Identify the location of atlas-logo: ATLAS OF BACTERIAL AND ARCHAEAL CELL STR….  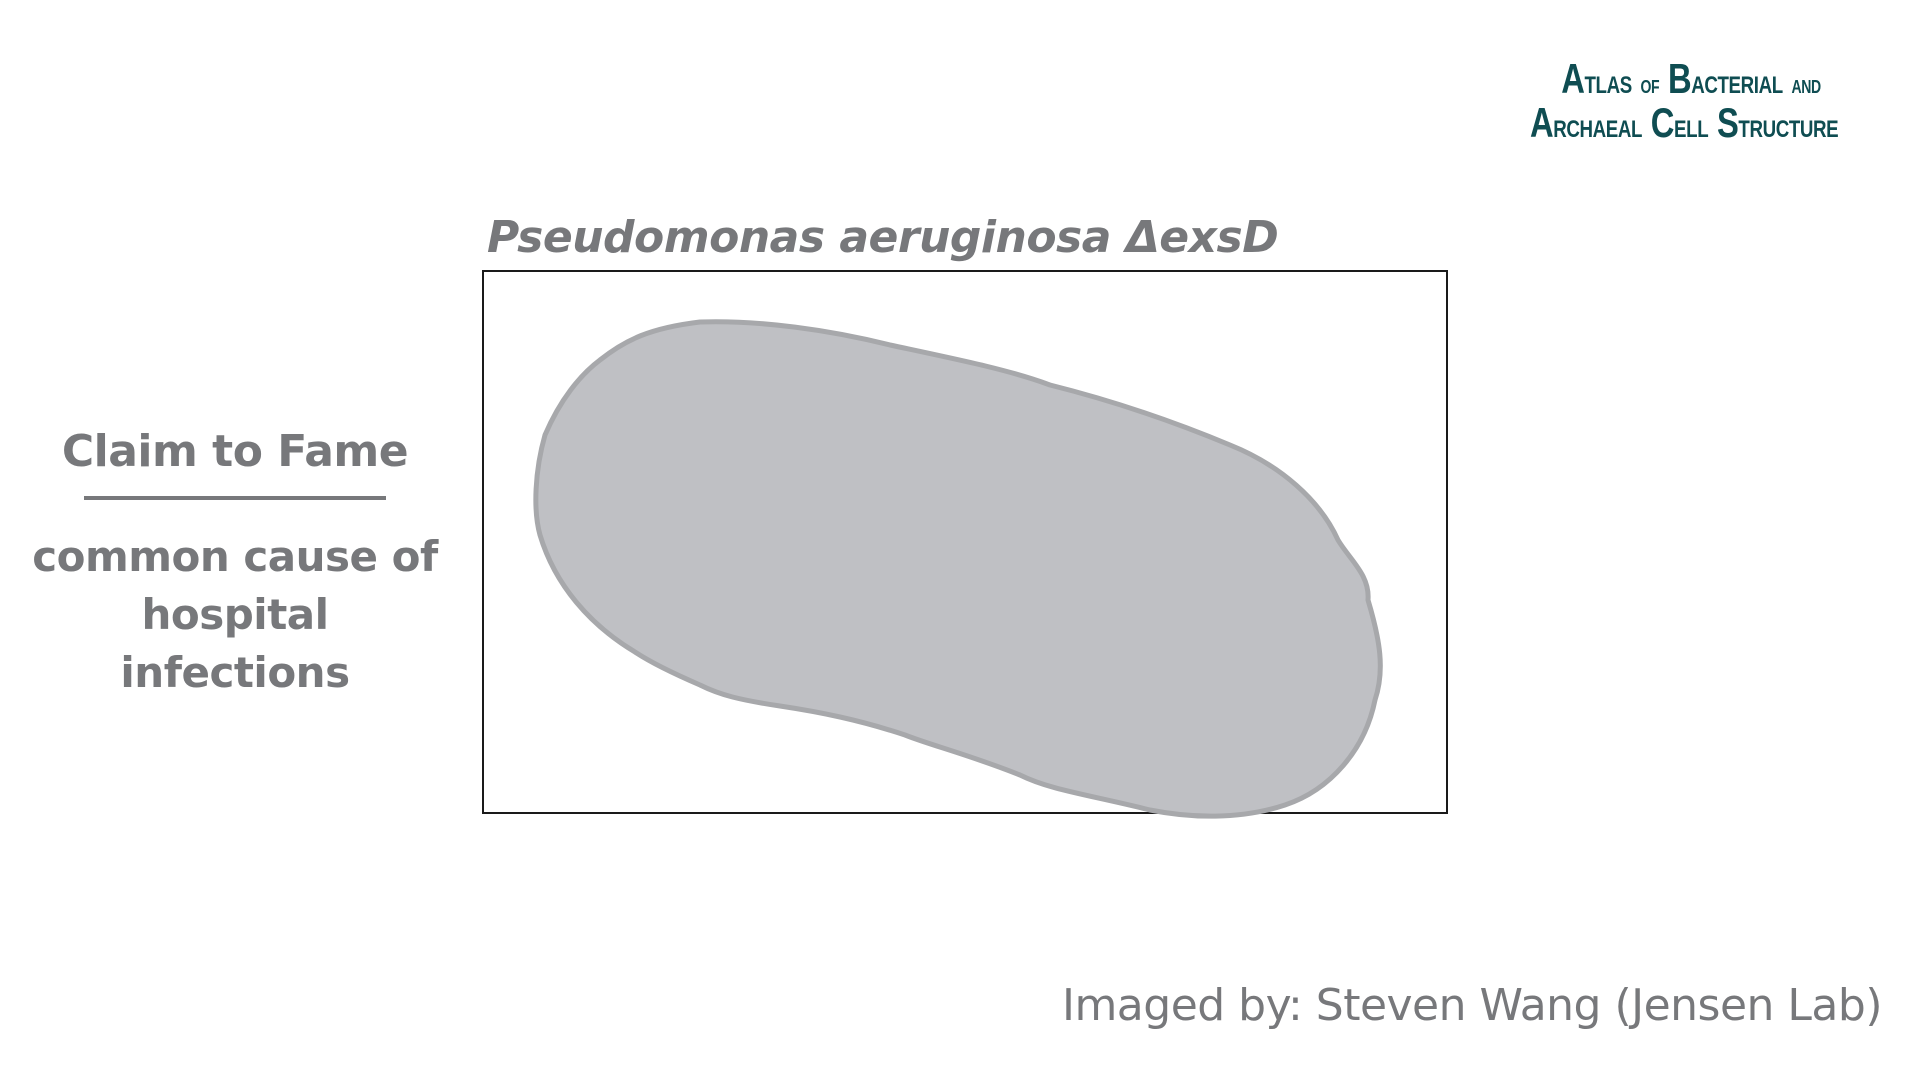
(1684, 106).